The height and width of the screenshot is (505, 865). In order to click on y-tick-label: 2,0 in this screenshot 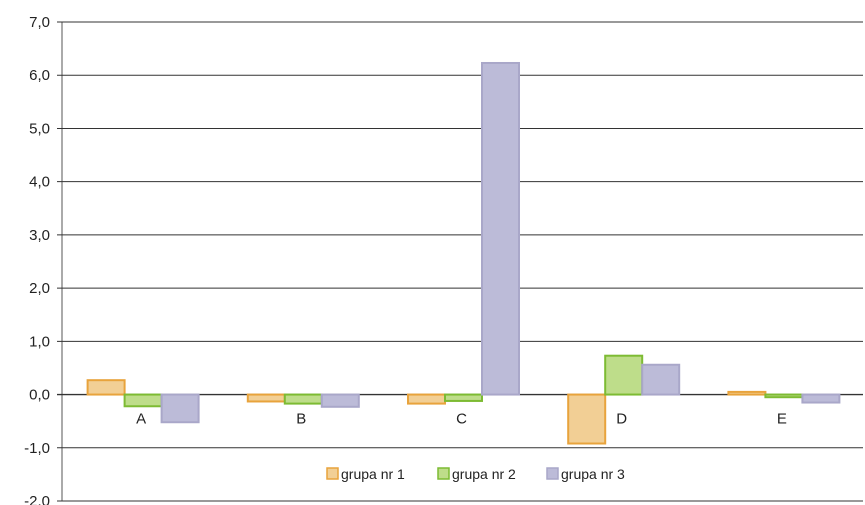, I will do `click(39, 288)`.